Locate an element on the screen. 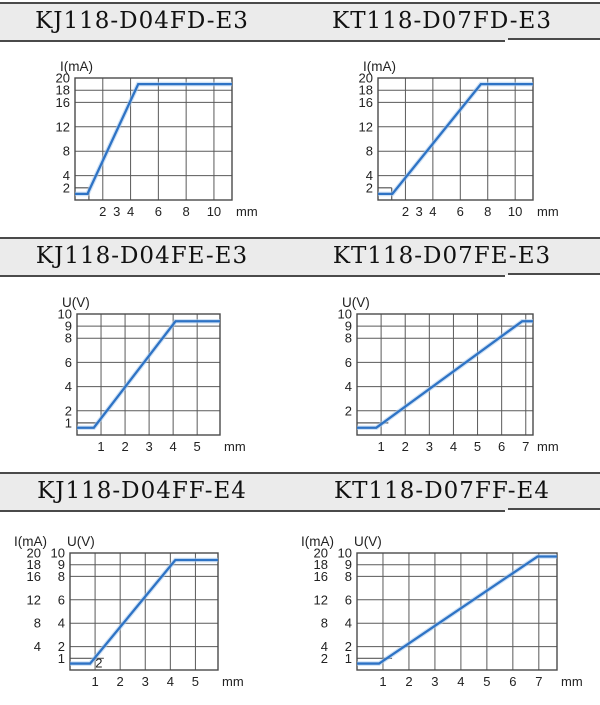 The image size is (600, 705). y-tick-label-secondary: 16 is located at coordinates (321, 576).